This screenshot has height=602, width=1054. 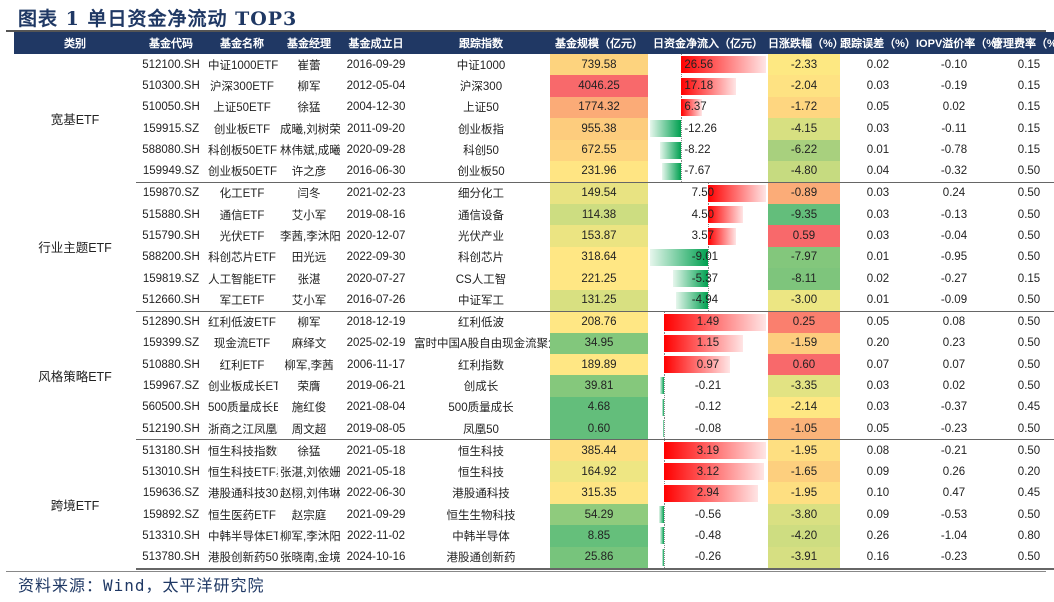 I want to click on tracking-index-cell: 创业板指, so click(x=481, y=129).